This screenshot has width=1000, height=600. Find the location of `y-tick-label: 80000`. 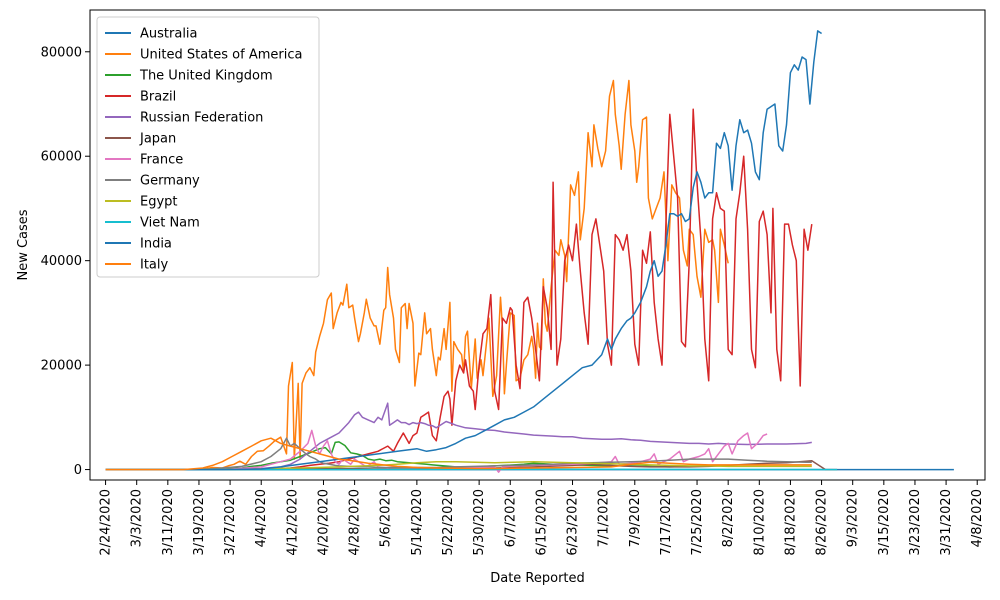

y-tick-label: 80000 is located at coordinates (61, 52).